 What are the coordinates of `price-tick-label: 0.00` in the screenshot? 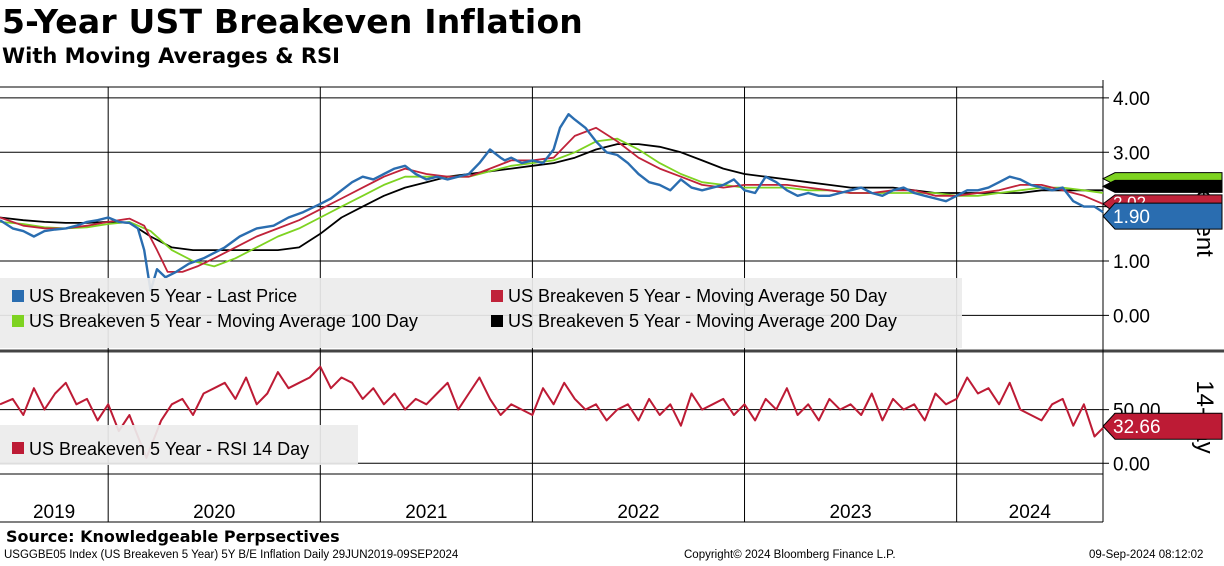 It's located at (1131, 316).